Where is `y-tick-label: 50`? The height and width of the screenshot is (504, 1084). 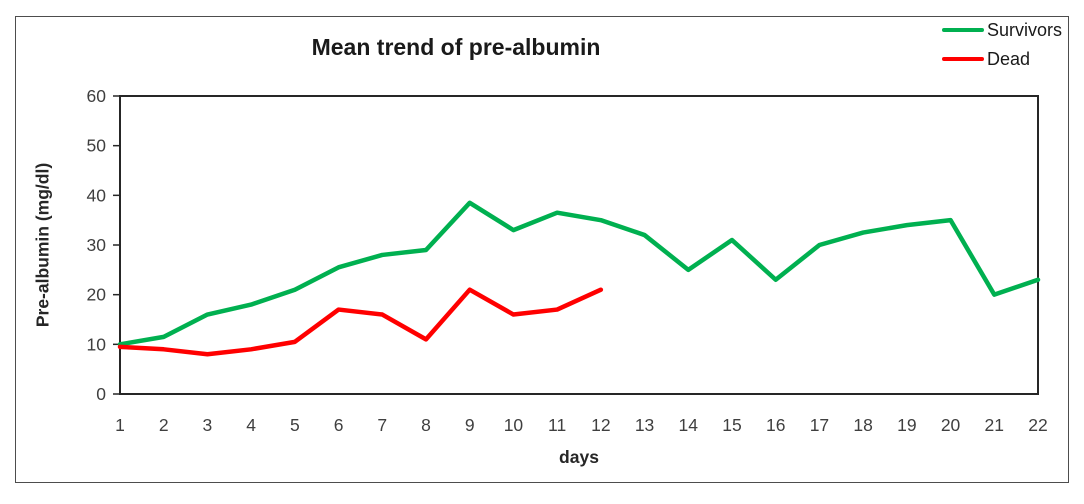 y-tick-label: 50 is located at coordinates (97, 146).